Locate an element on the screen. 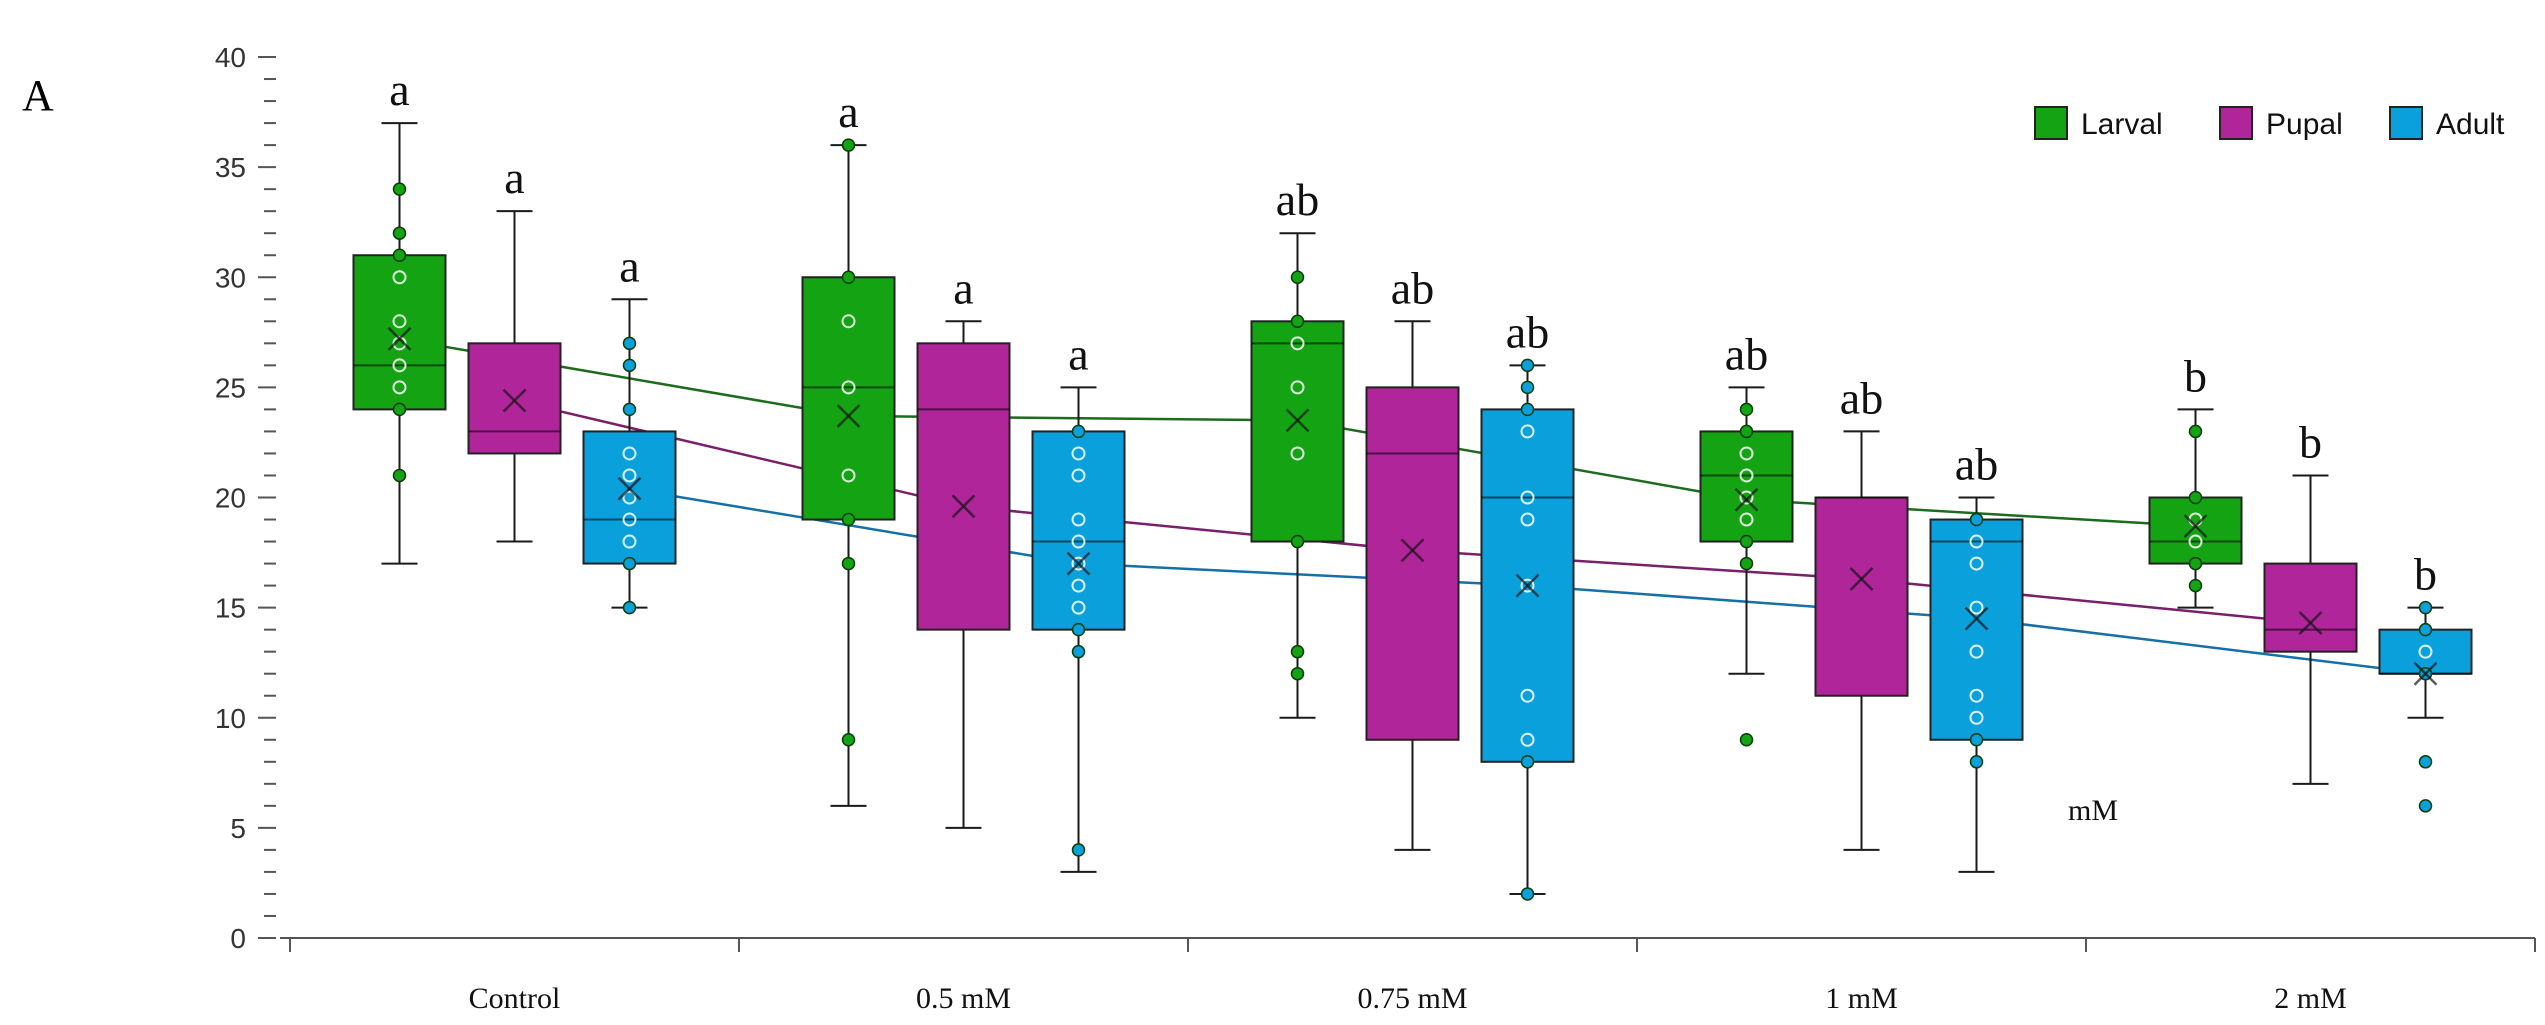 This screenshot has height=1025, width=2545. y-tick-label: 35 is located at coordinates (230, 167).